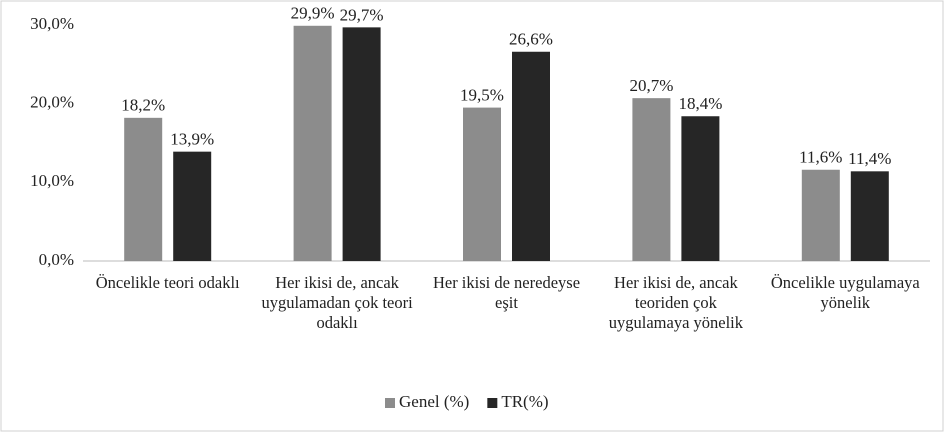 The width and height of the screenshot is (945, 433). Describe the element at coordinates (434, 401) in the screenshot. I see `legend-label: Genel (%)` at that location.